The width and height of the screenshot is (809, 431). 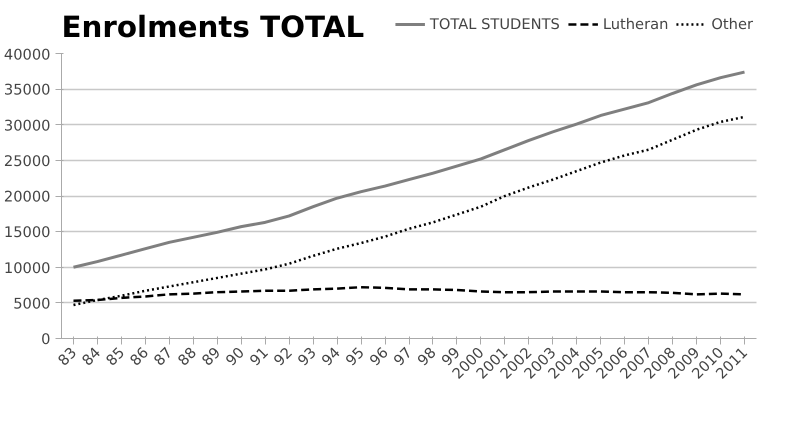 I want to click on y-tick-label: 20000, so click(x=27, y=197).